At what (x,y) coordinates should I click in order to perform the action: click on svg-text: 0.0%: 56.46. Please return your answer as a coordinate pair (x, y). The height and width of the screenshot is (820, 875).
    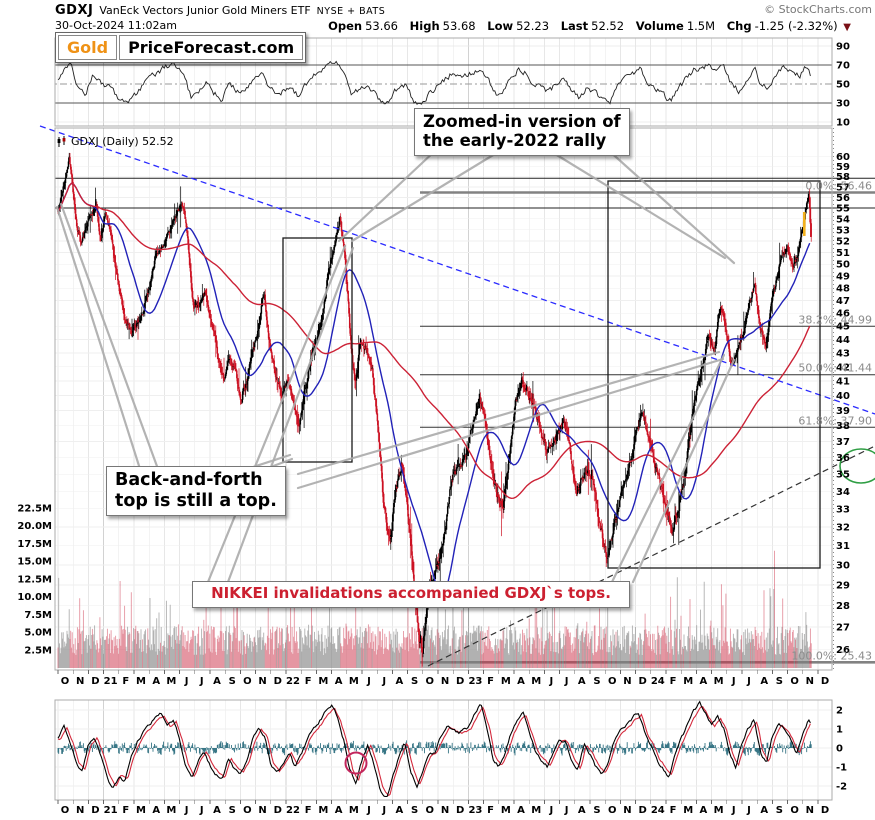
    Looking at the image, I should click on (838, 186).